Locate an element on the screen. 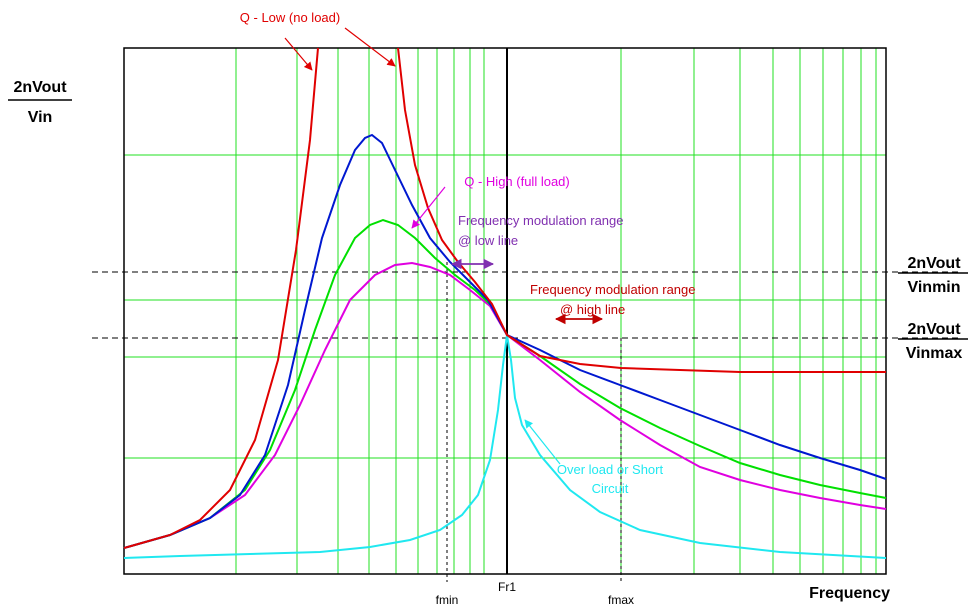 The width and height of the screenshot is (974, 610). q-high-label: Q - High (full load) is located at coordinates (516, 181).